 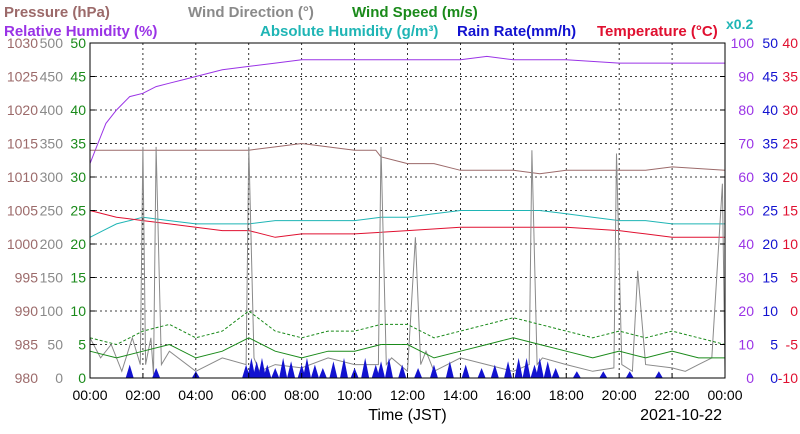 What do you see at coordinates (746, 144) in the screenshot?
I see `y-tick-label-relative-humidity: 70` at bounding box center [746, 144].